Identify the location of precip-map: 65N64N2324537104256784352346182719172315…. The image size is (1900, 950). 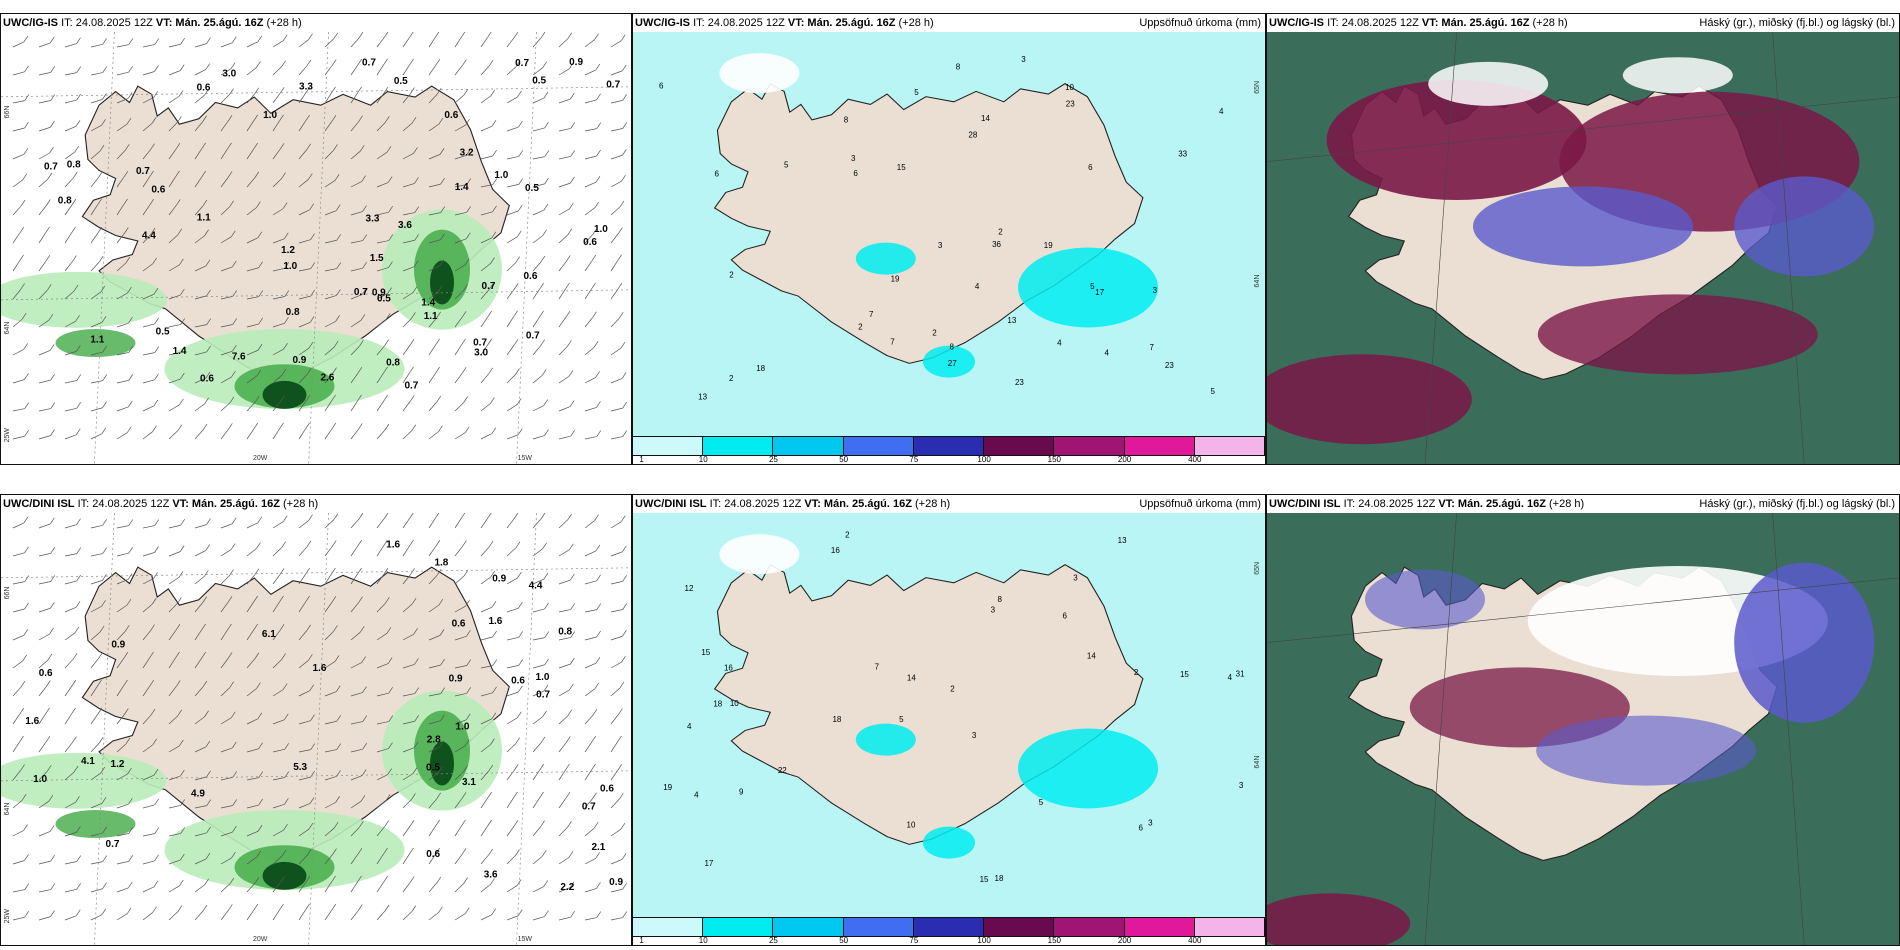
(949, 238).